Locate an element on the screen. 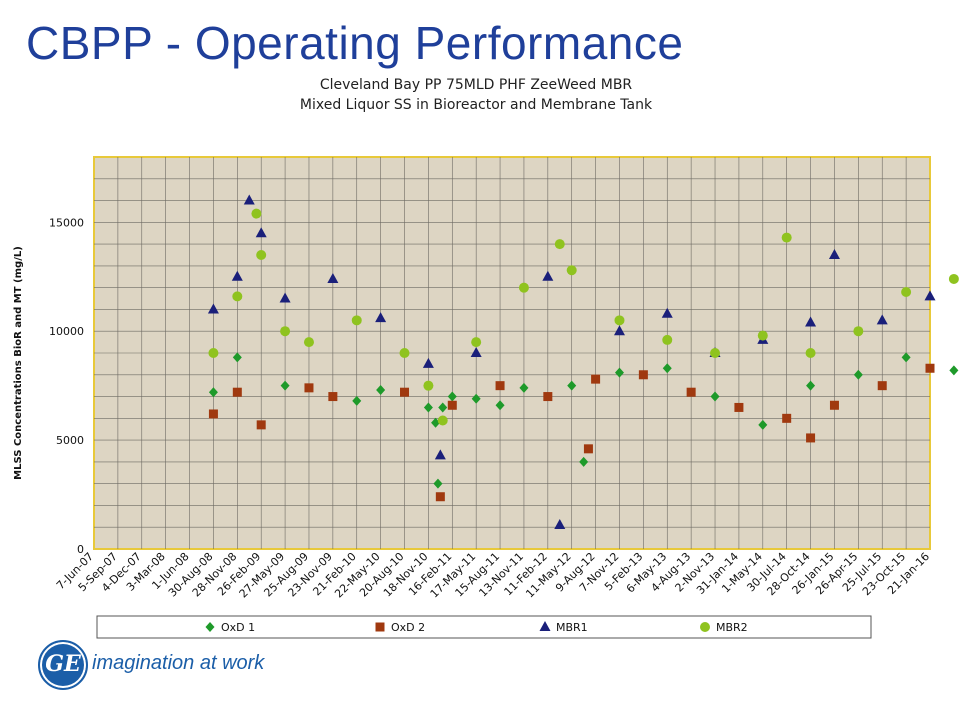  y-tick-label: 15000 is located at coordinates (66, 222).